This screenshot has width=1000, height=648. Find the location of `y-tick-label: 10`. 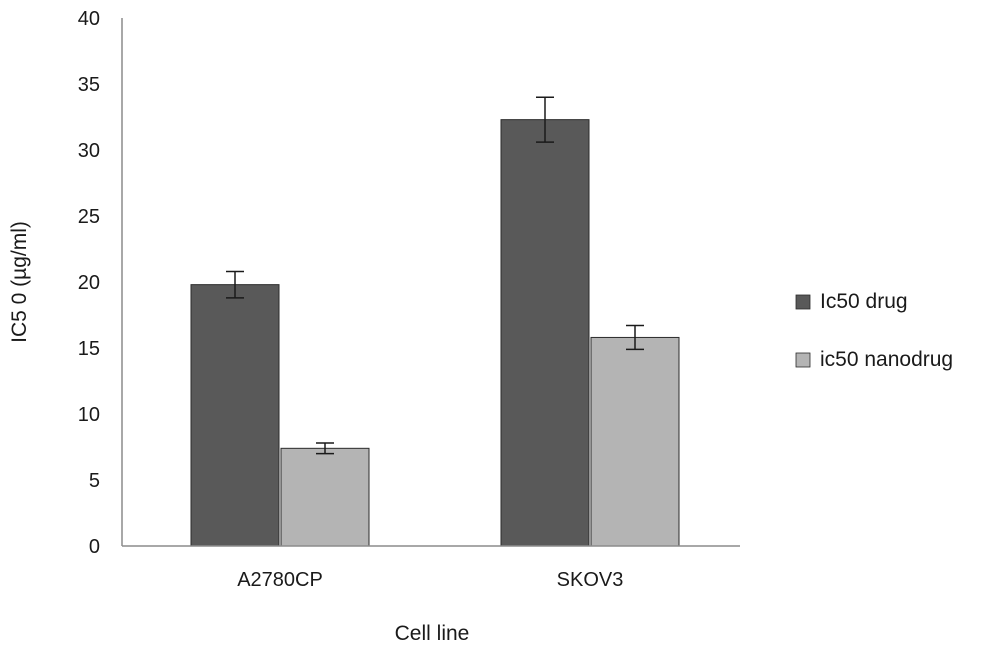

y-tick-label: 10 is located at coordinates (89, 415).